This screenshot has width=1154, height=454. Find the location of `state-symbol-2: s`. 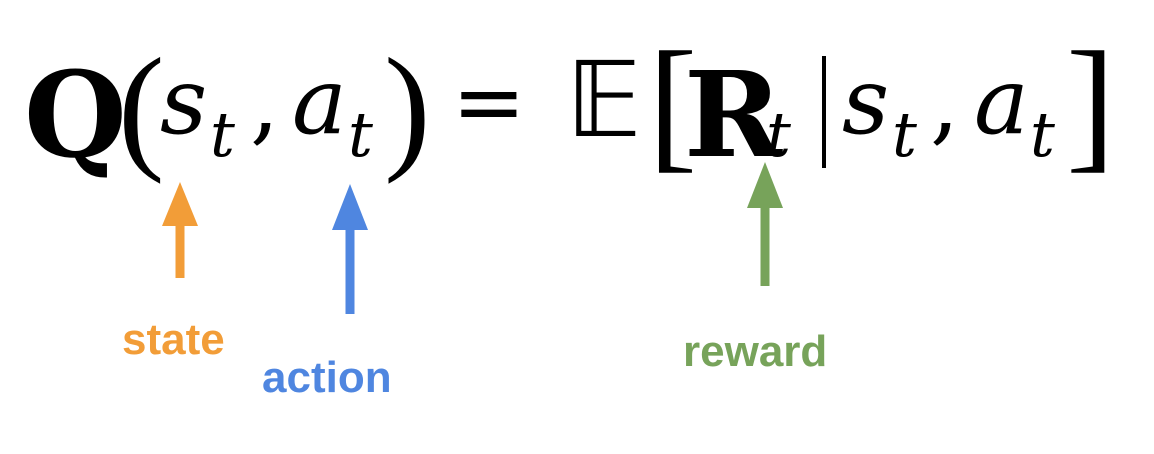

state-symbol-2: s is located at coordinates (866, 101).